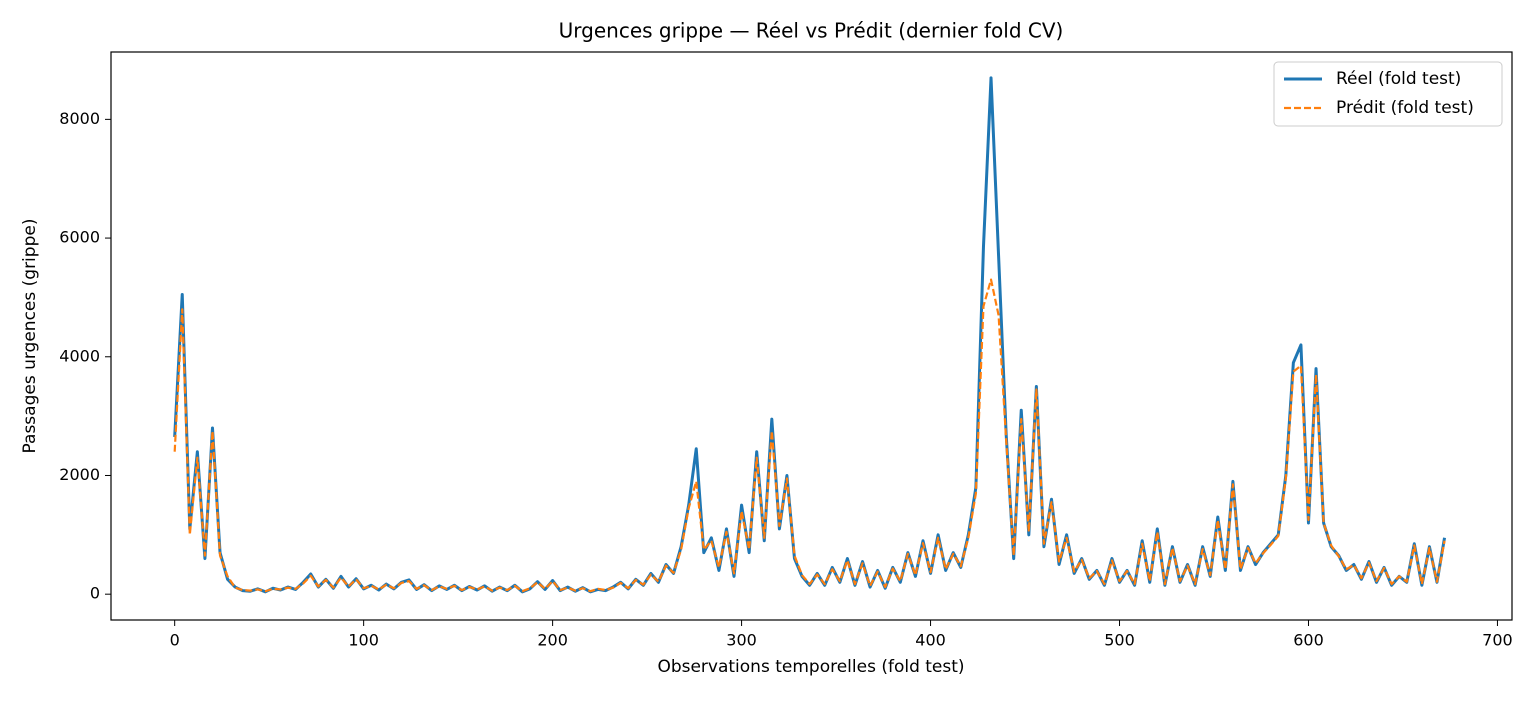 The height and width of the screenshot is (704, 1540). I want to click on x-tick-label: 0, so click(175, 640).